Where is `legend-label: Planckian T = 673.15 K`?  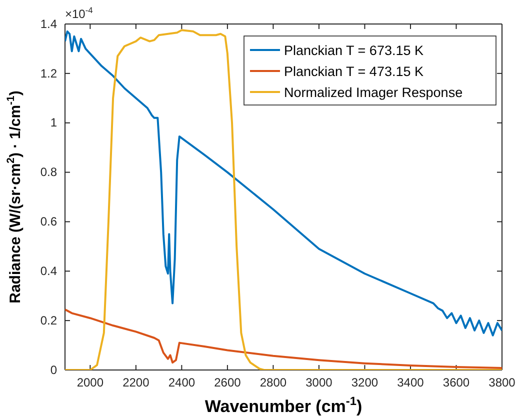 legend-label: Planckian T = 673.15 K is located at coordinates (354, 50).